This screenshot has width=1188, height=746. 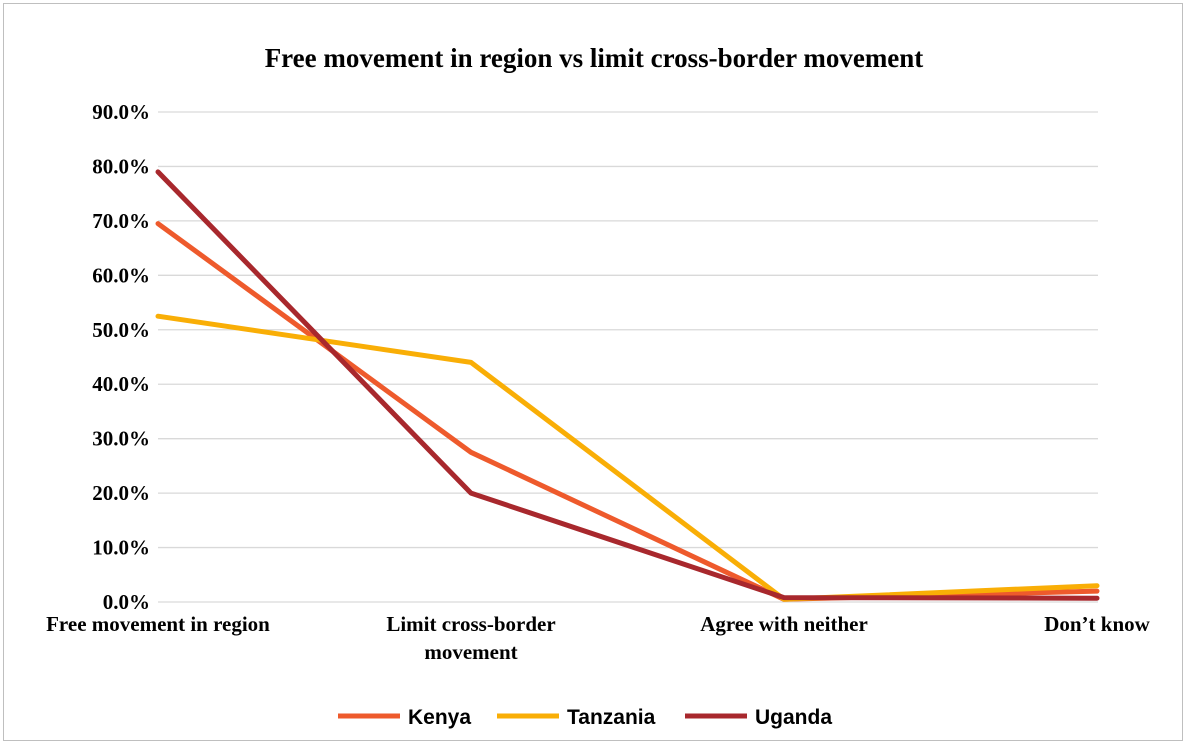 What do you see at coordinates (784, 624) in the screenshot?
I see `x-tick-label: Agree with neither` at bounding box center [784, 624].